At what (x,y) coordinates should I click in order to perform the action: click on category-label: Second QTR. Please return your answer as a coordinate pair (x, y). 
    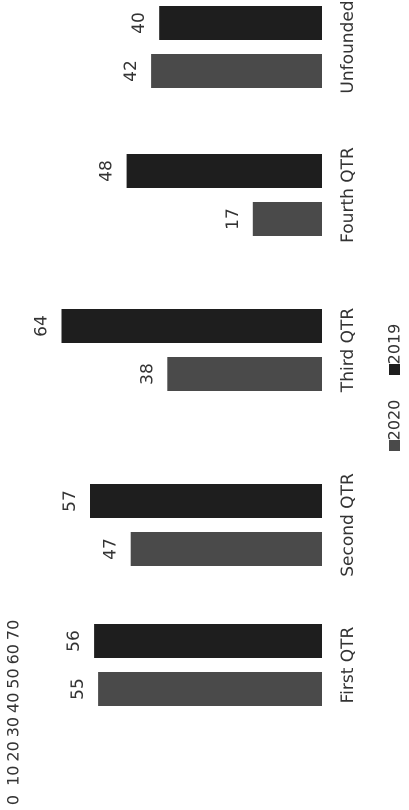
    Looking at the image, I should click on (348, 525).